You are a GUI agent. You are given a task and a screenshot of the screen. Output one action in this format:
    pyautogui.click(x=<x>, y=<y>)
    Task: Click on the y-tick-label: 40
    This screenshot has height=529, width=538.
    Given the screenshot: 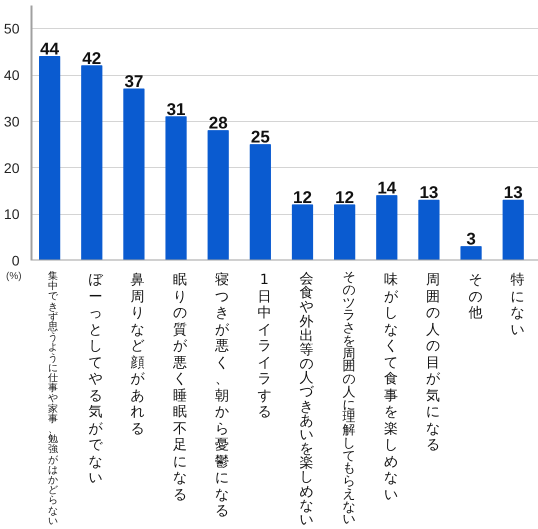 What is the action you would take?
    pyautogui.click(x=12, y=75)
    